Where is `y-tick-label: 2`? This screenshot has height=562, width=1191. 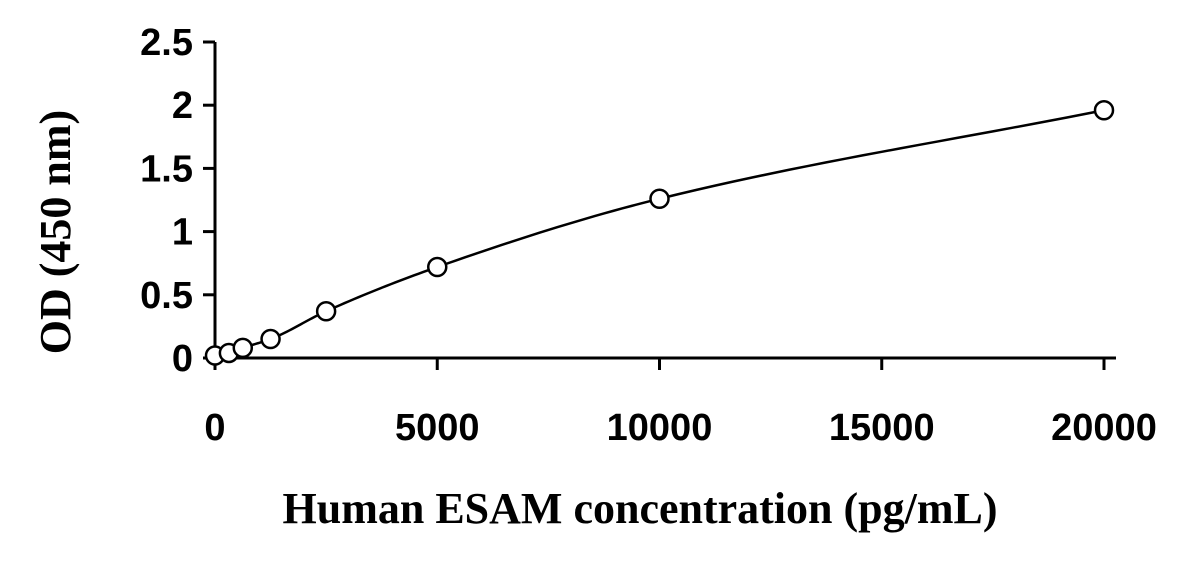
y-tick-label: 2 is located at coordinates (182, 106).